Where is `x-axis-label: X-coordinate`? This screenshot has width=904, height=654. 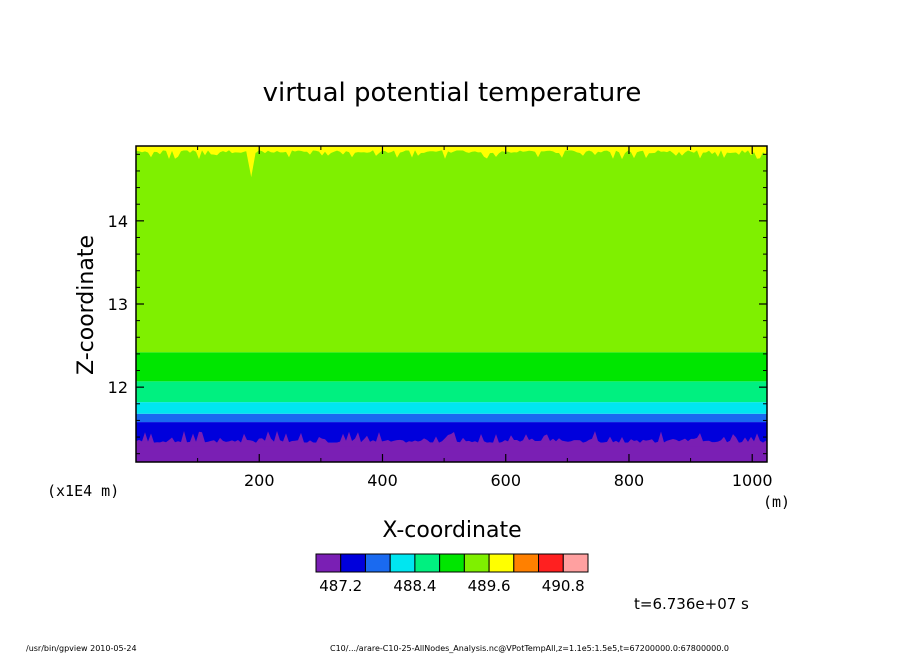 x-axis-label: X-coordinate is located at coordinates (451, 530).